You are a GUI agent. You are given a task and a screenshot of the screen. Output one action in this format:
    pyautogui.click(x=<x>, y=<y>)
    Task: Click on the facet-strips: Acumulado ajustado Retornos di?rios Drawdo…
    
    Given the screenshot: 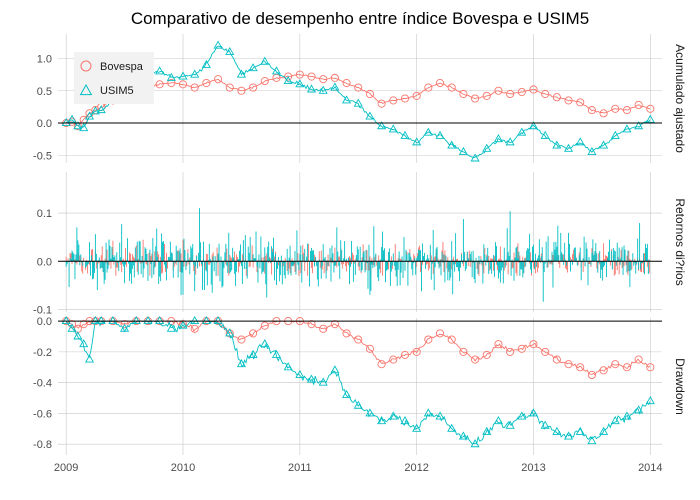 What is the action you would take?
    pyautogui.click(x=680, y=229)
    